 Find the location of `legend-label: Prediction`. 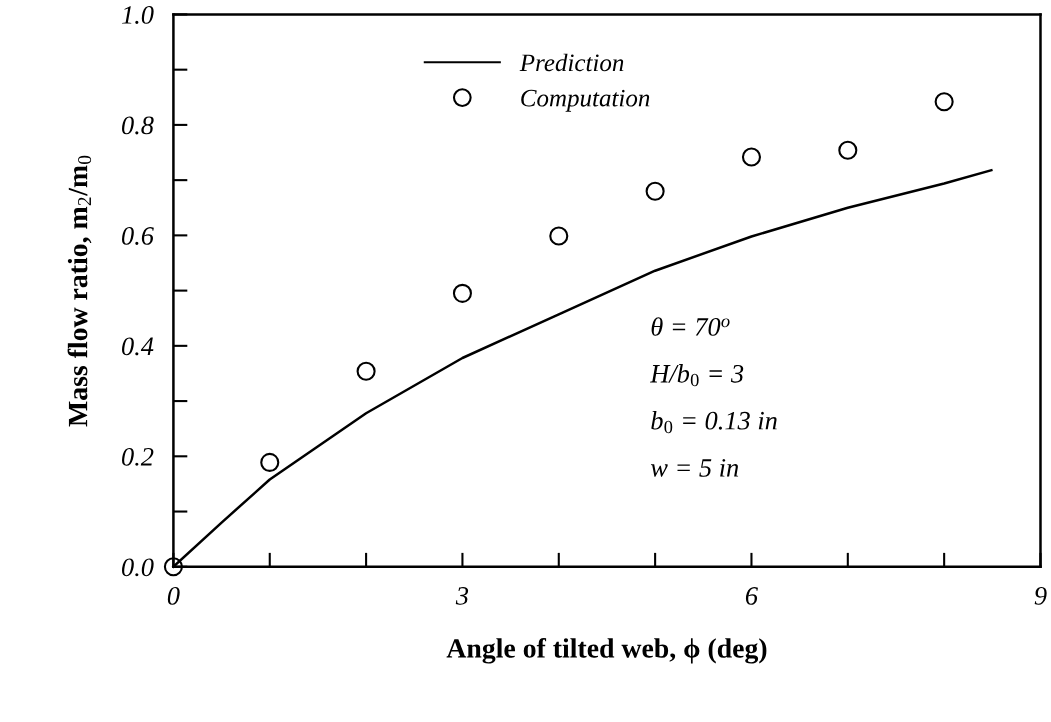

legend-label: Prediction is located at coordinates (571, 62).